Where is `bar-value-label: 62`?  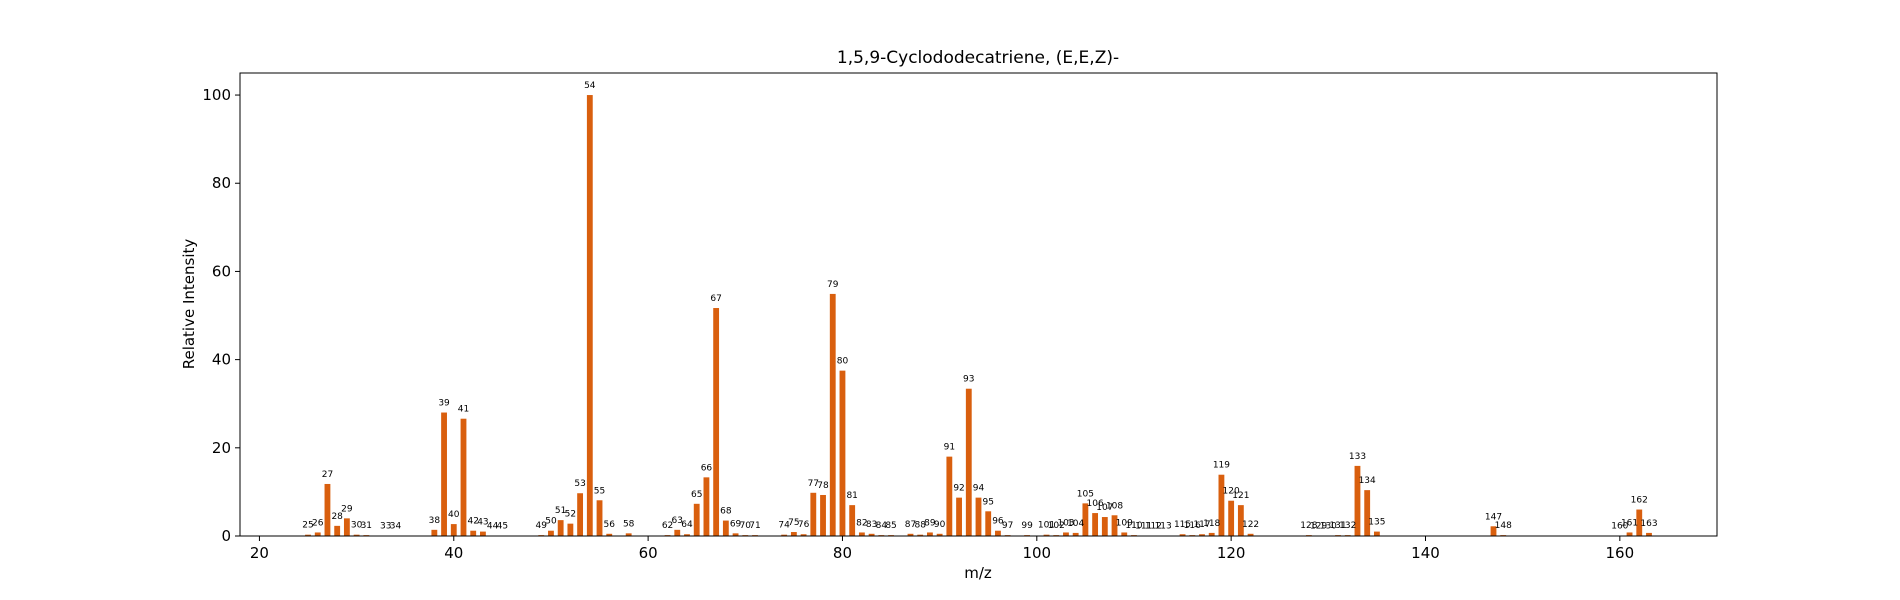 bar-value-label: 62 is located at coordinates (667, 526).